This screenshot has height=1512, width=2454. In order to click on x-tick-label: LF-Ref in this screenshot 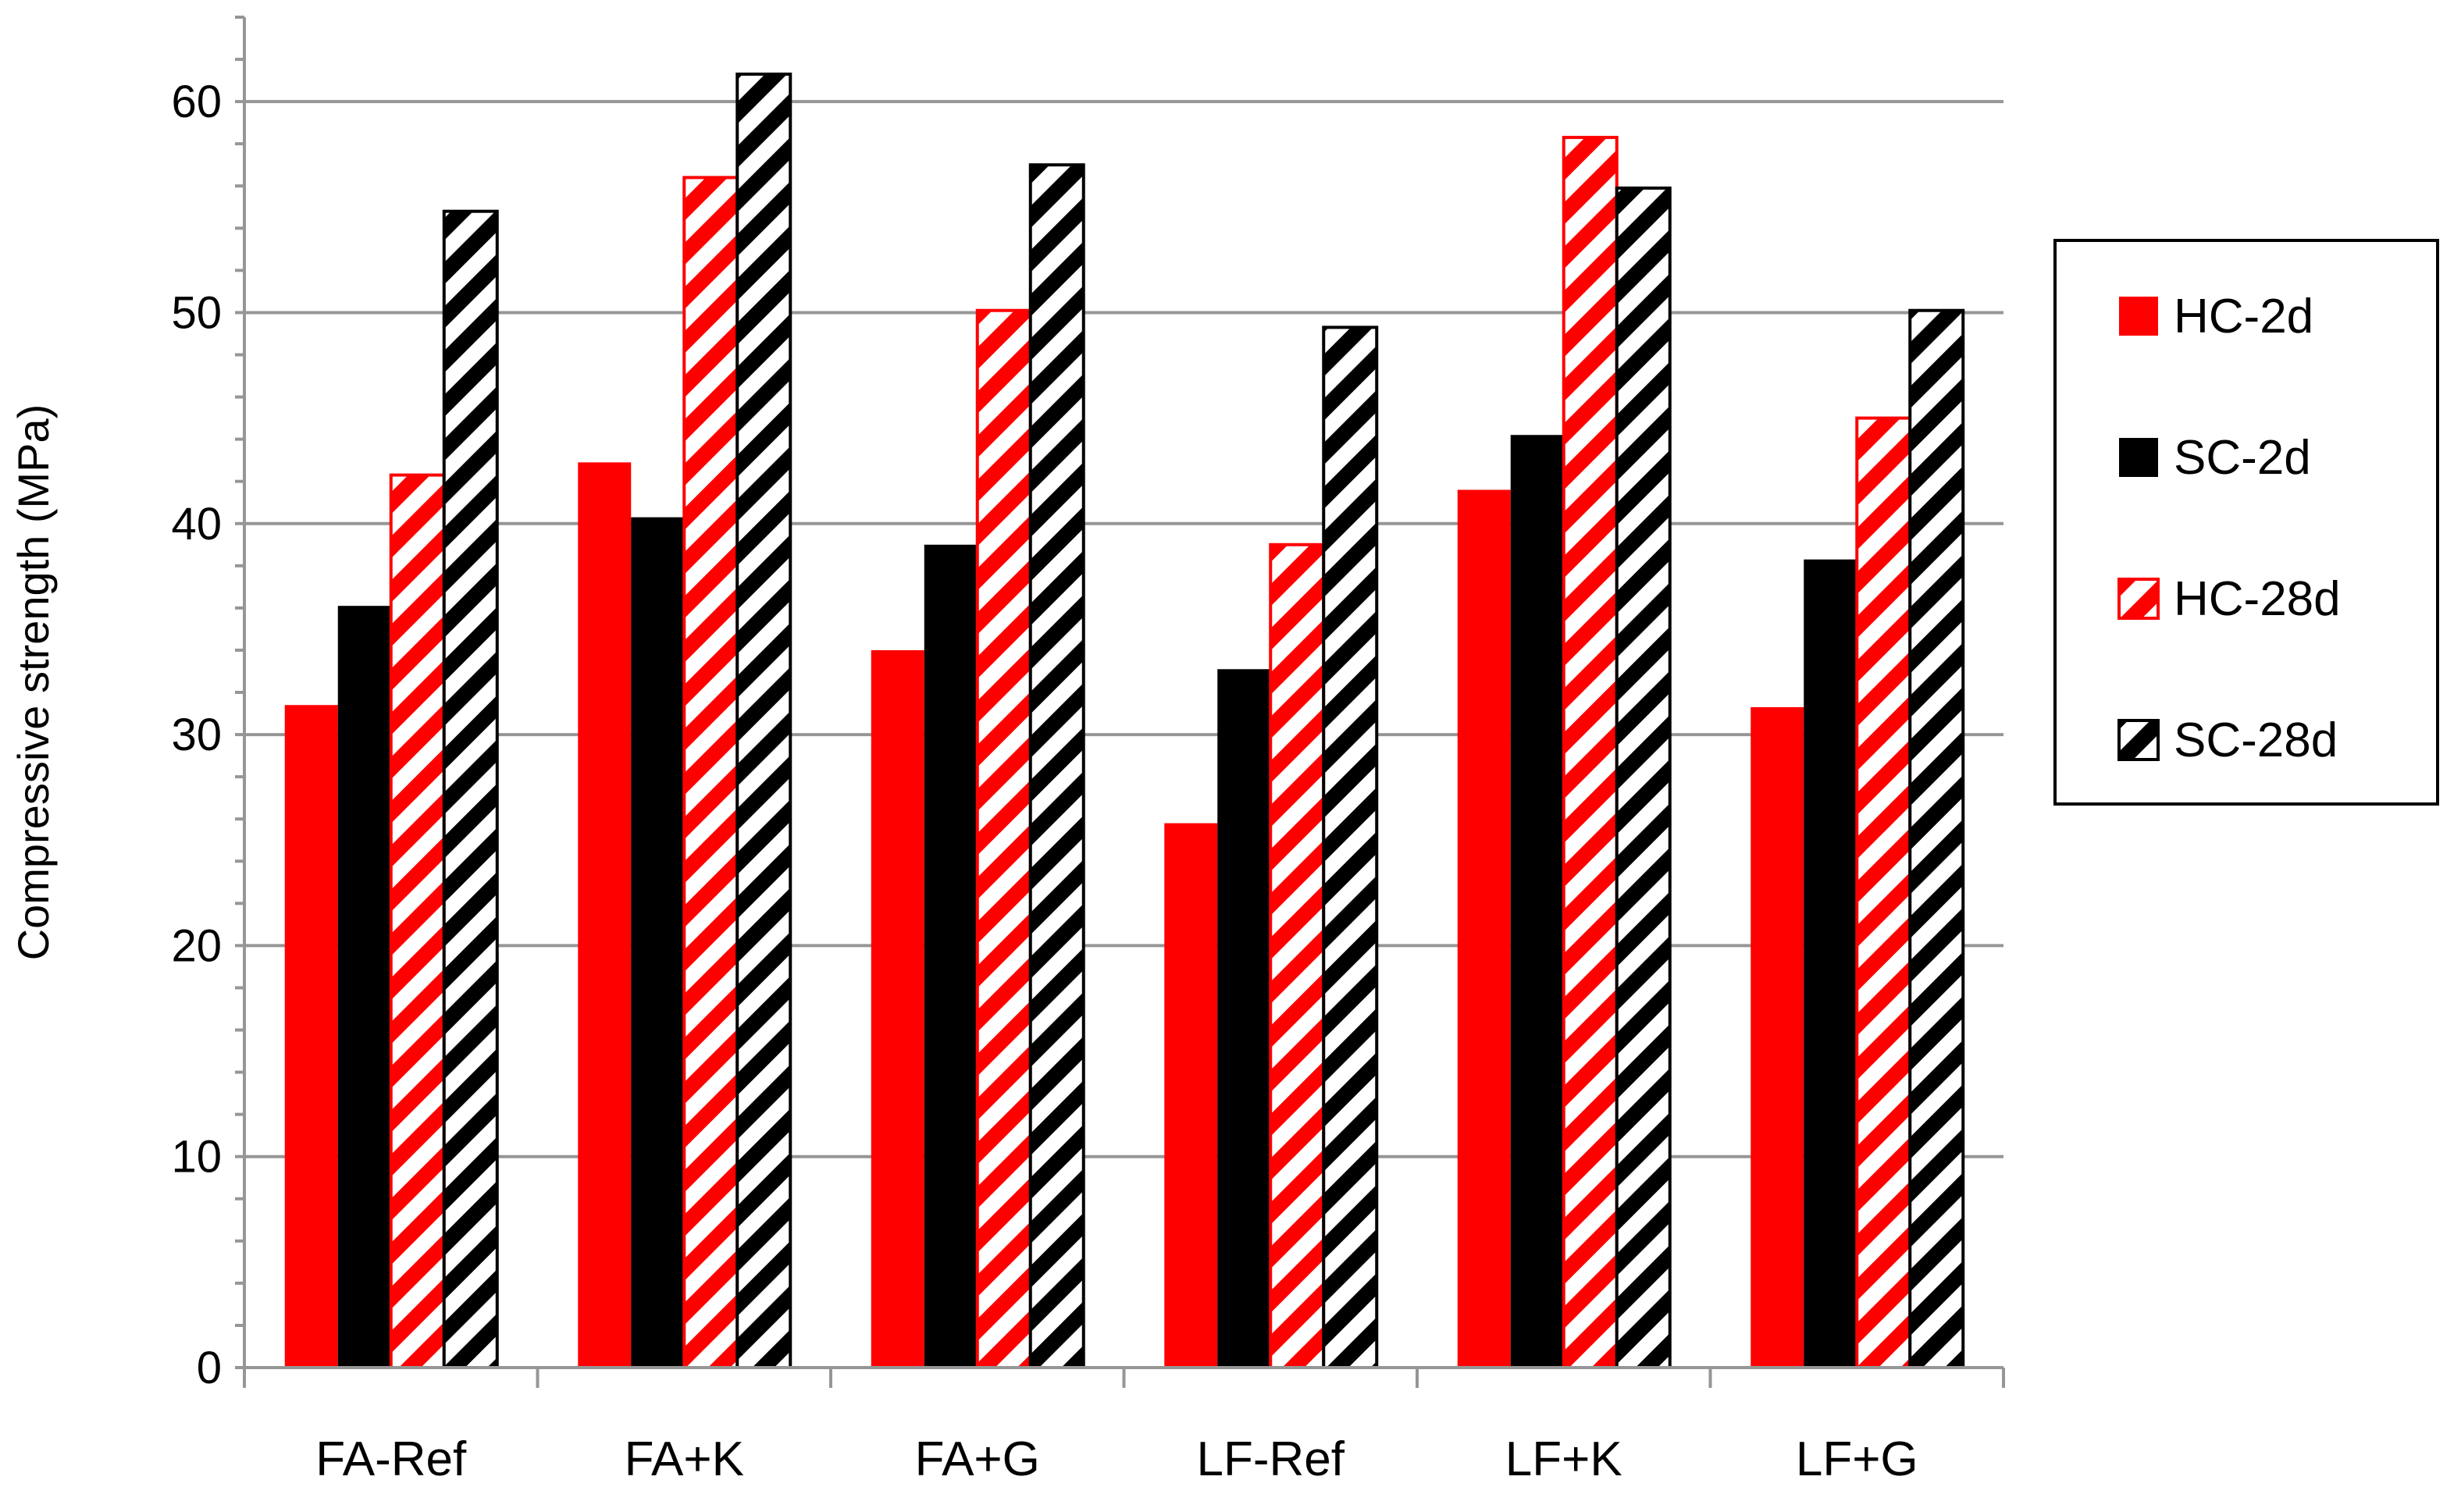, I will do `click(1271, 1459)`.